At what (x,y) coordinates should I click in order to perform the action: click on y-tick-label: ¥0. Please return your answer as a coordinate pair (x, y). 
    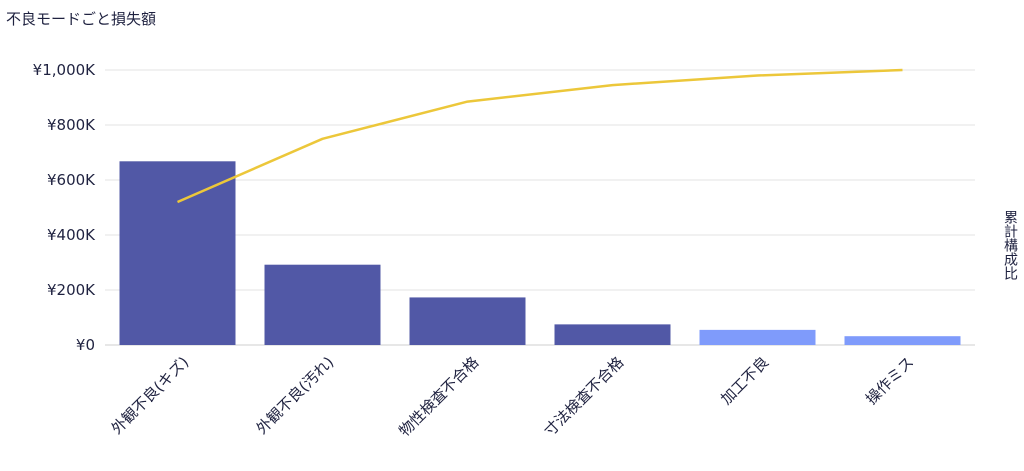
    Looking at the image, I should click on (85, 345).